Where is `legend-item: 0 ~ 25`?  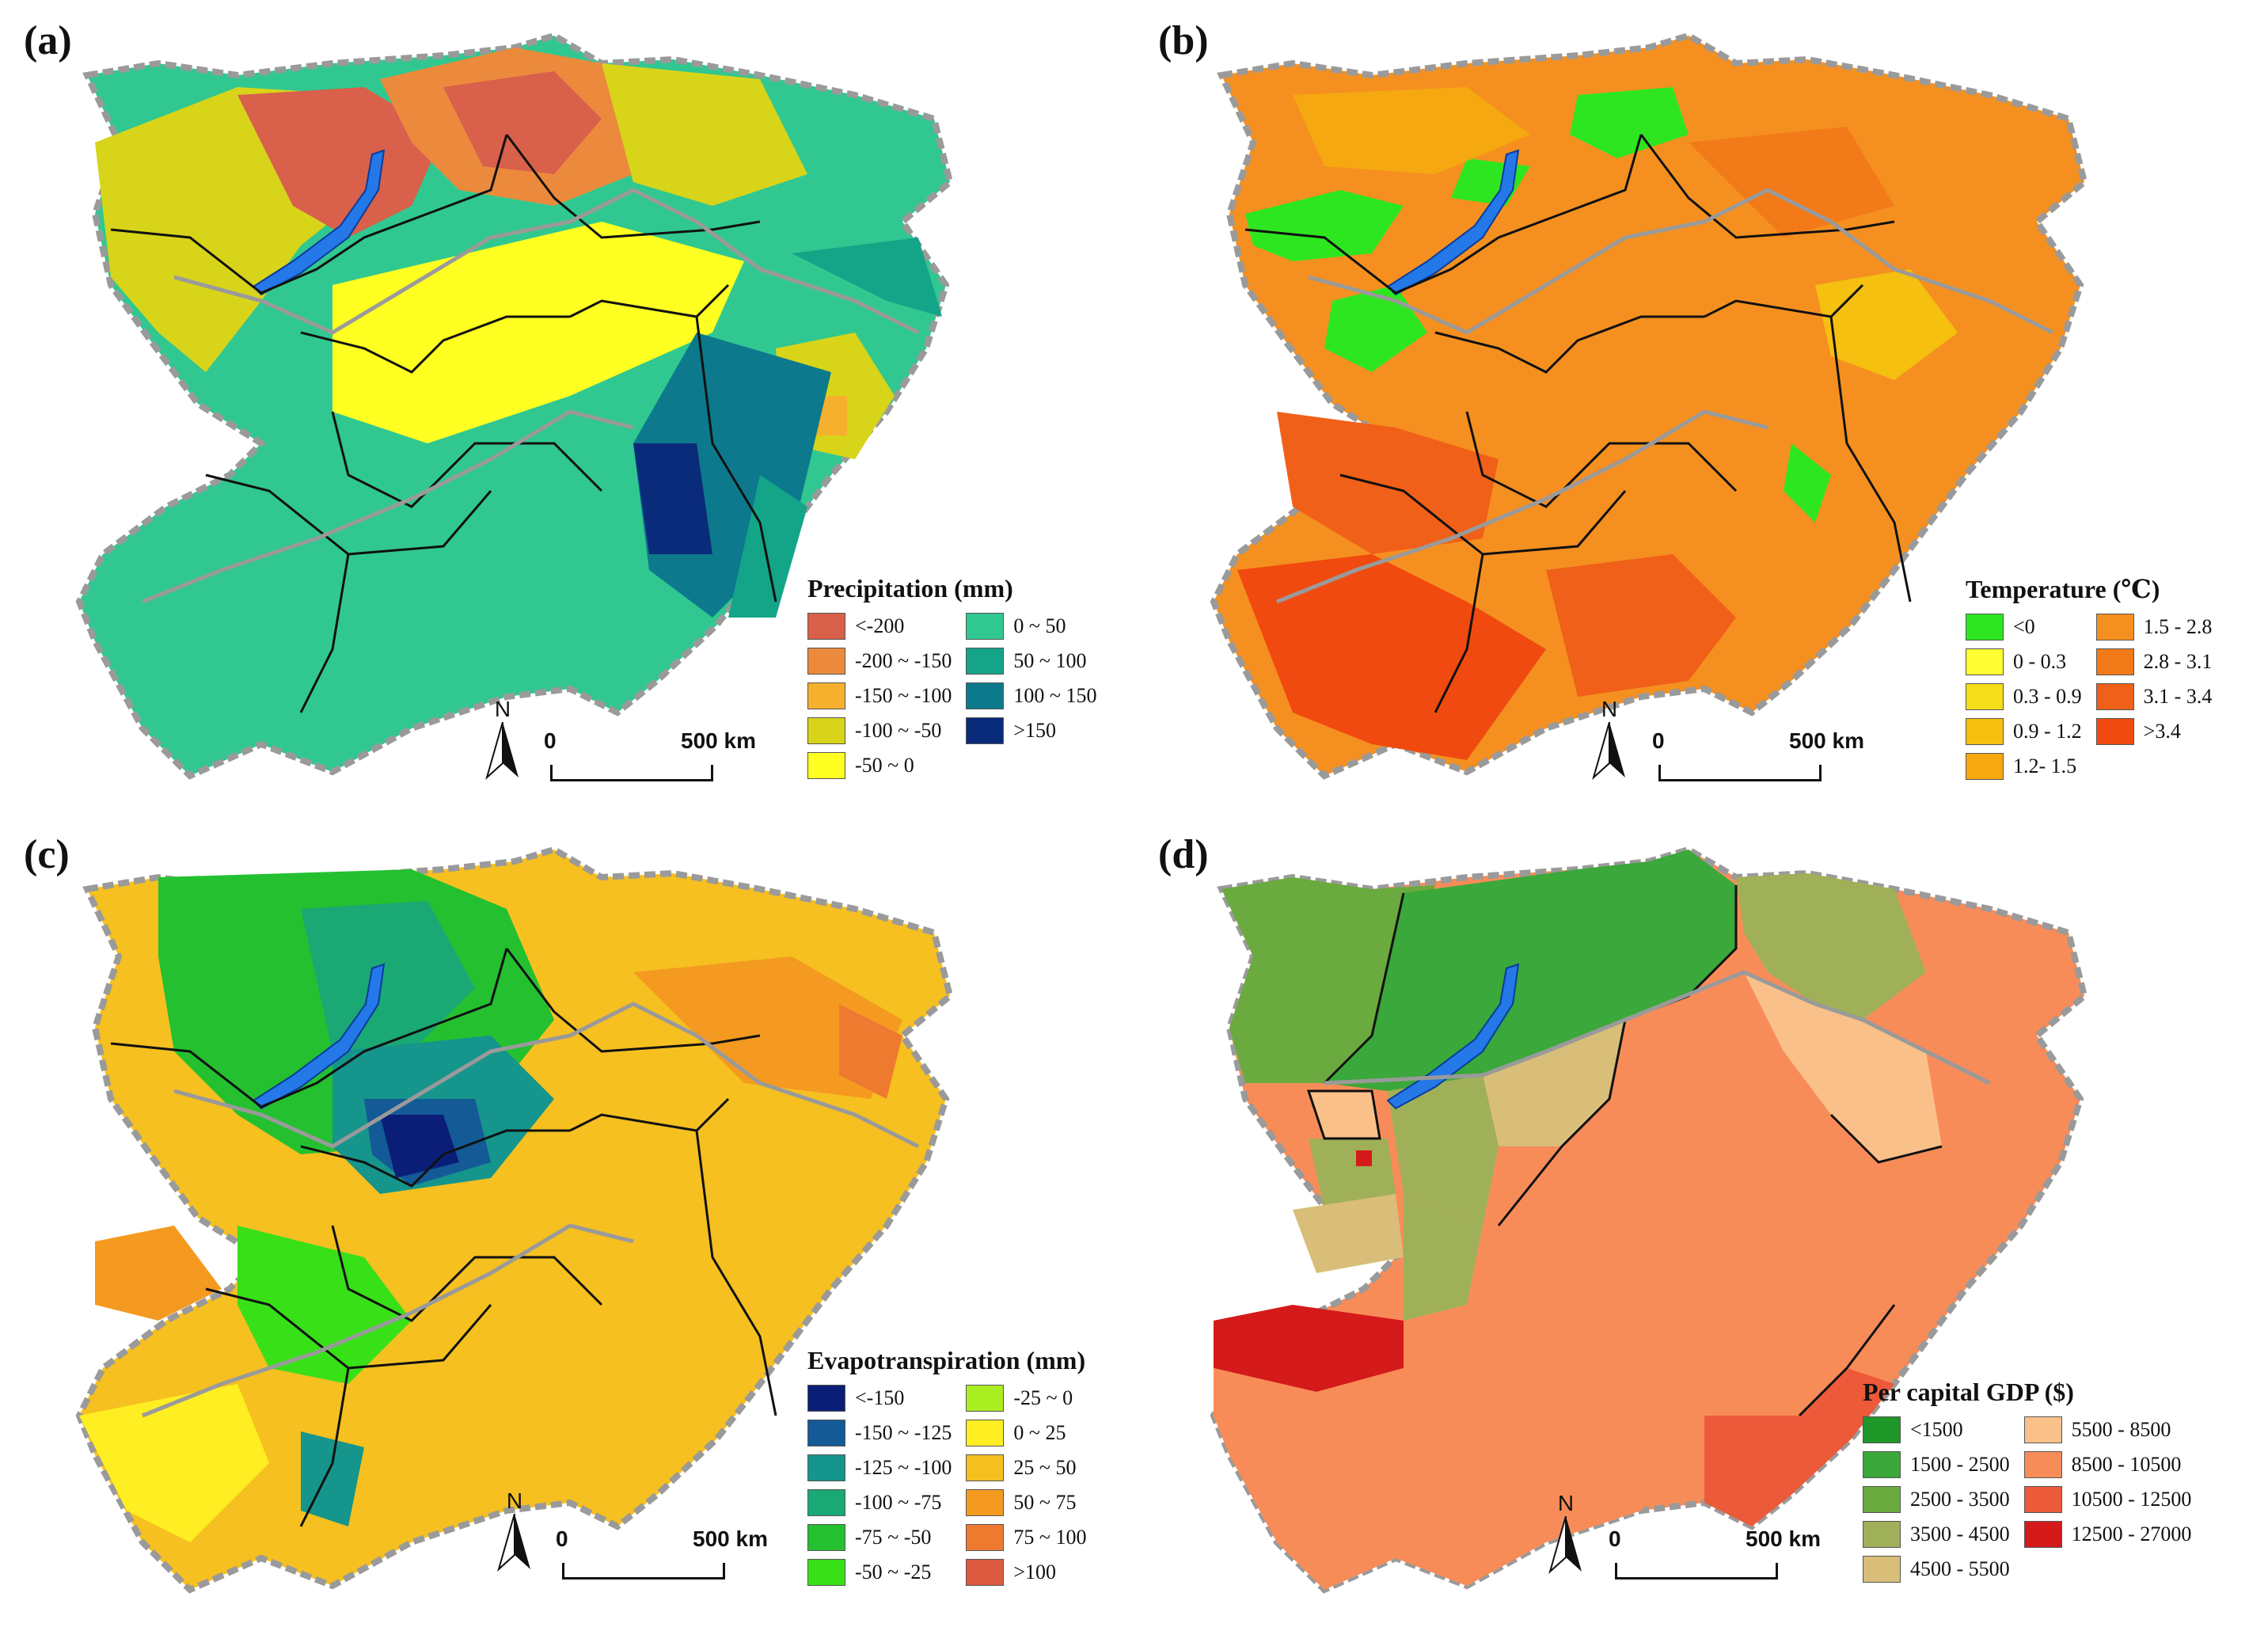
legend-item: 0 ~ 25 is located at coordinates (1026, 1433).